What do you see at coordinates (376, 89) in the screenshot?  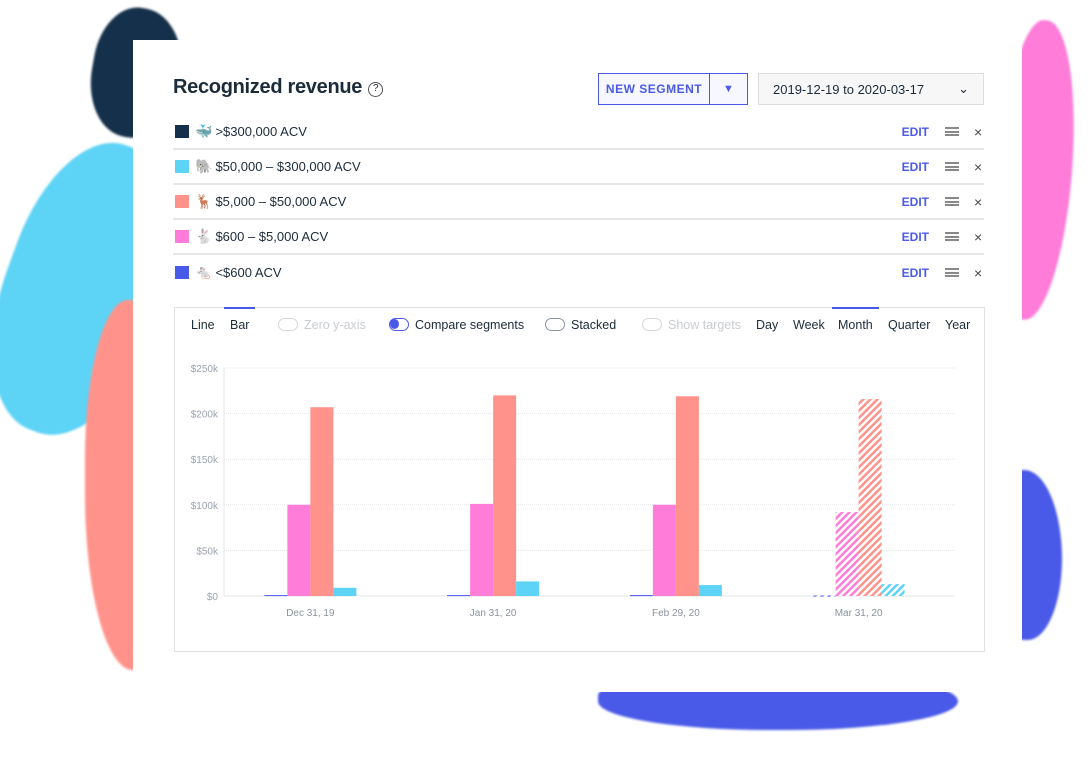 I see `help-icon: ?` at bounding box center [376, 89].